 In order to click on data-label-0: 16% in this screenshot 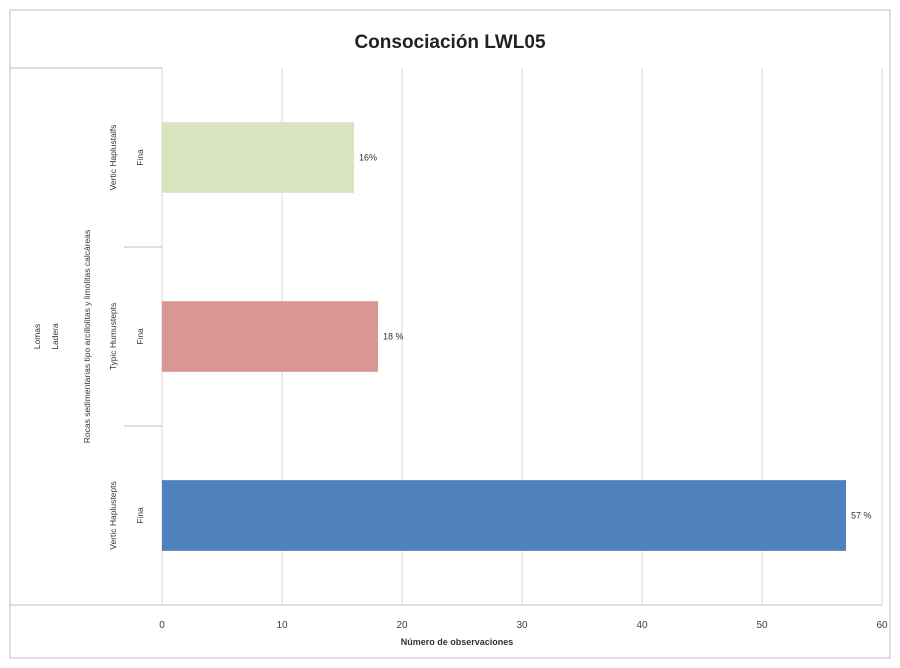, I will do `click(368, 158)`.